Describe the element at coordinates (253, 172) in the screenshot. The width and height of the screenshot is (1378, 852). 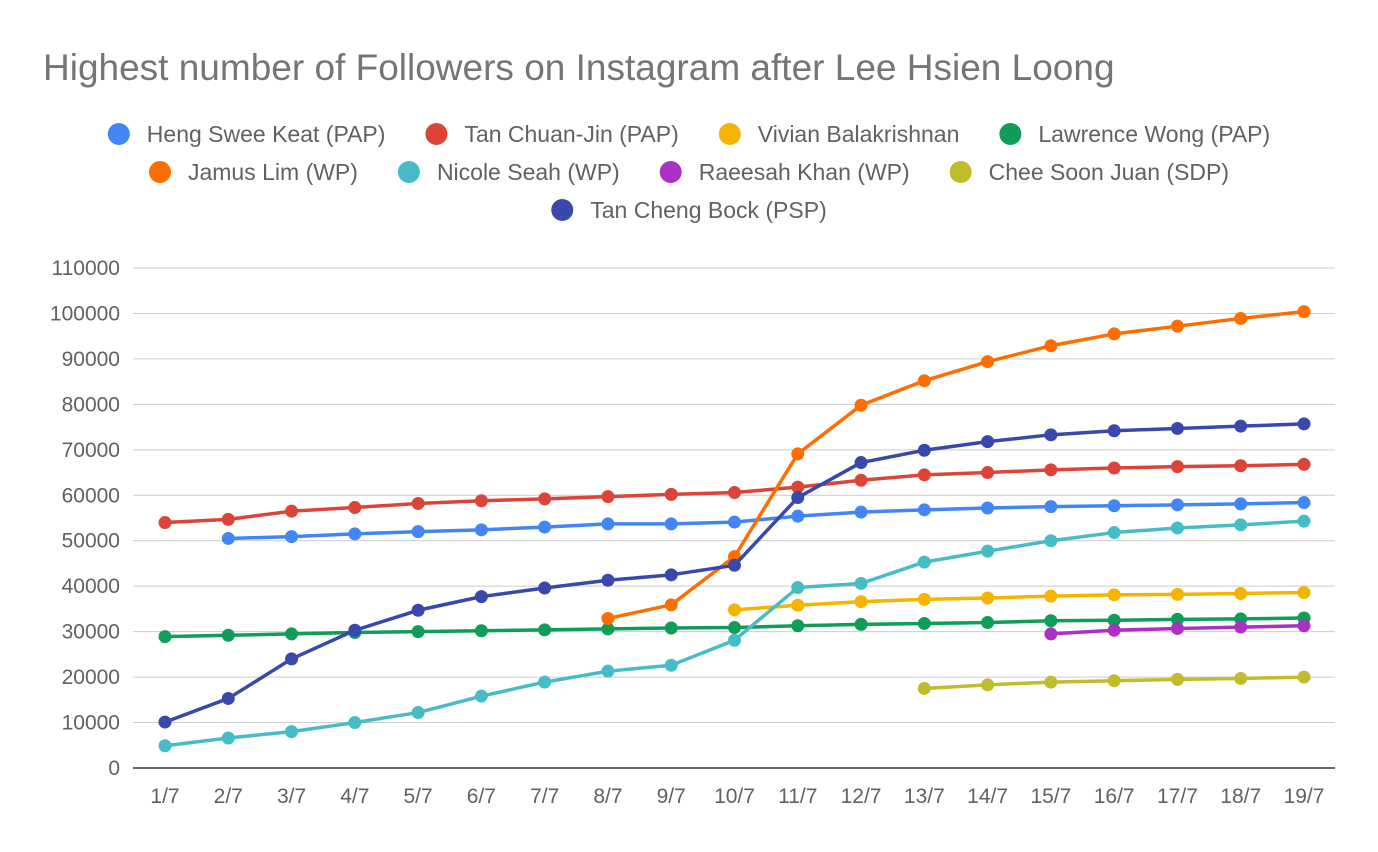
I see `legend-item: Jamus Lim (WP)` at that location.